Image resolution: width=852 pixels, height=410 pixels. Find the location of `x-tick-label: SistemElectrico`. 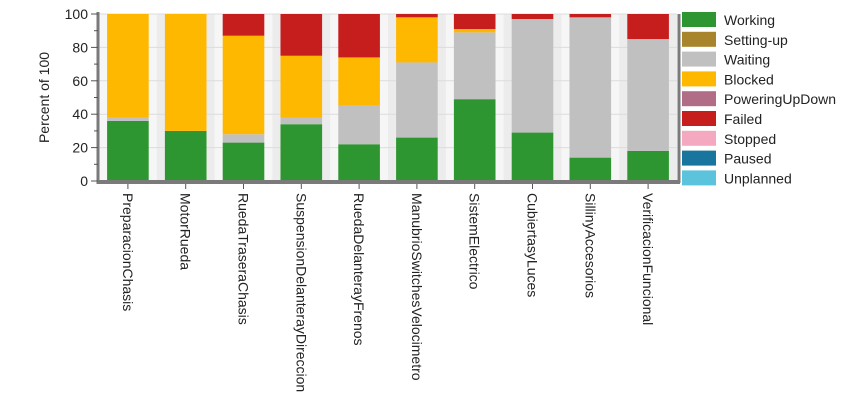

x-tick-label: SistemElectrico is located at coordinates (475, 241).